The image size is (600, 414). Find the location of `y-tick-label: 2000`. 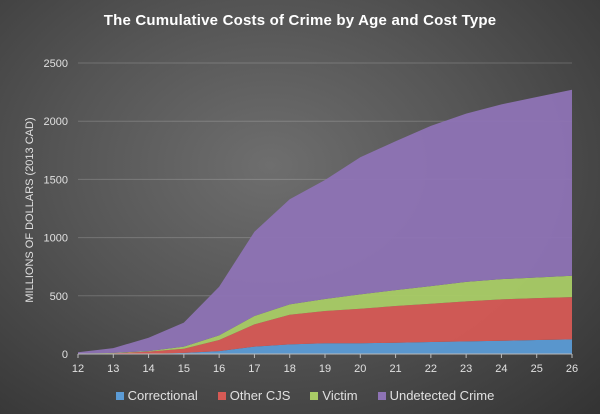

y-tick-label: 2000 is located at coordinates (56, 122).